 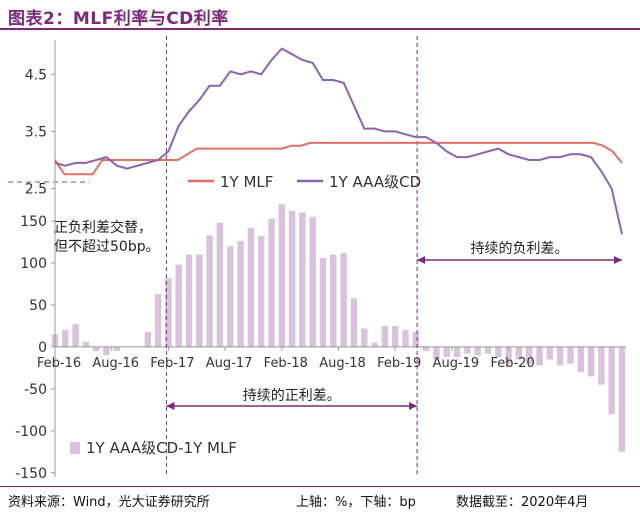 What do you see at coordinates (36, 190) in the screenshot?
I see `y-tick-label-top: 2.5` at bounding box center [36, 190].